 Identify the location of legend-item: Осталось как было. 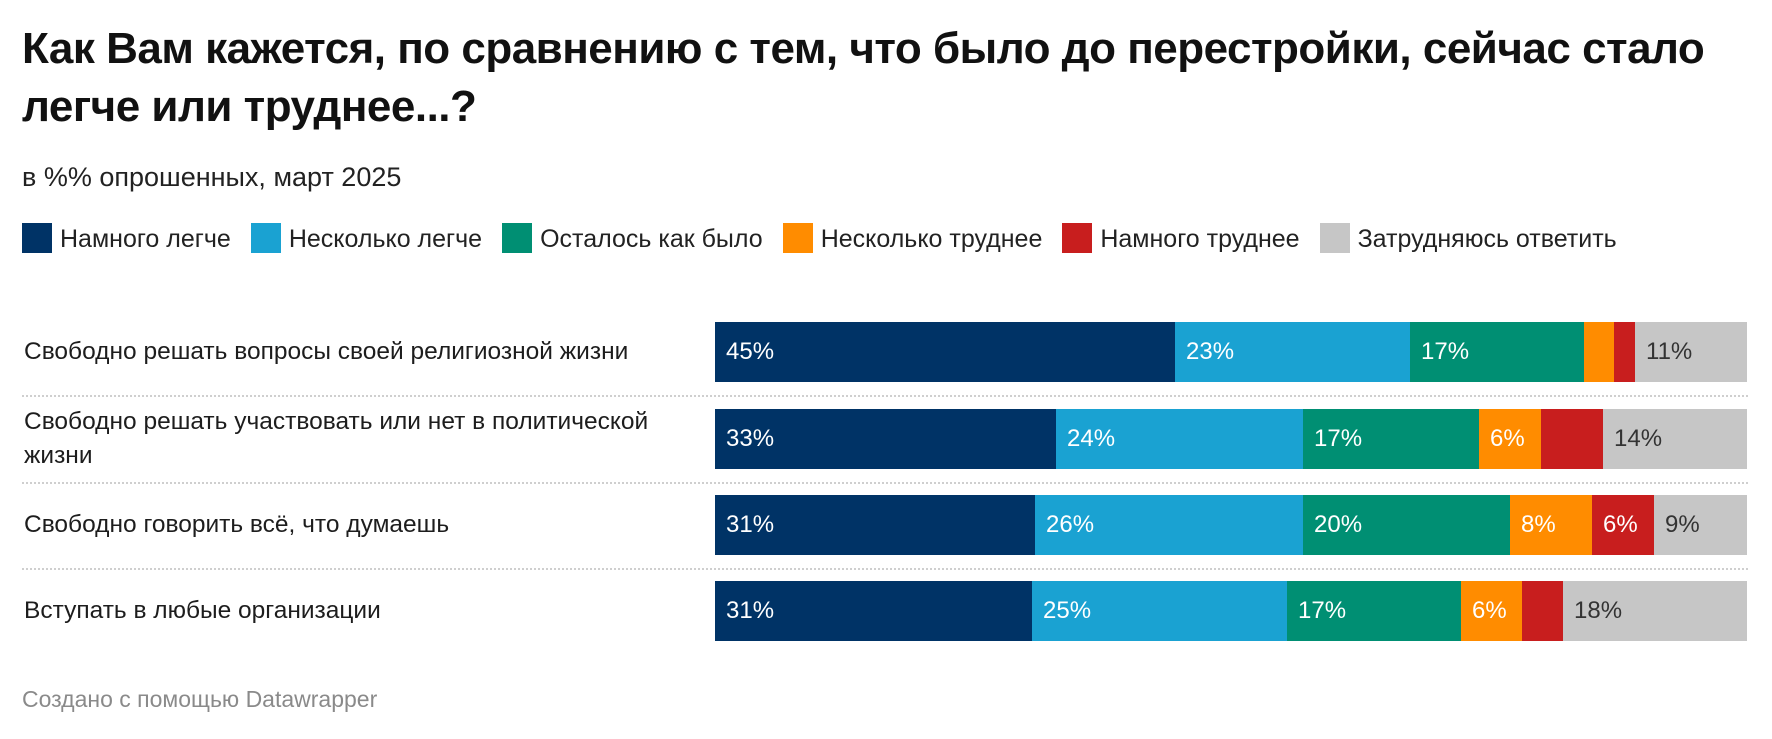
(632, 239).